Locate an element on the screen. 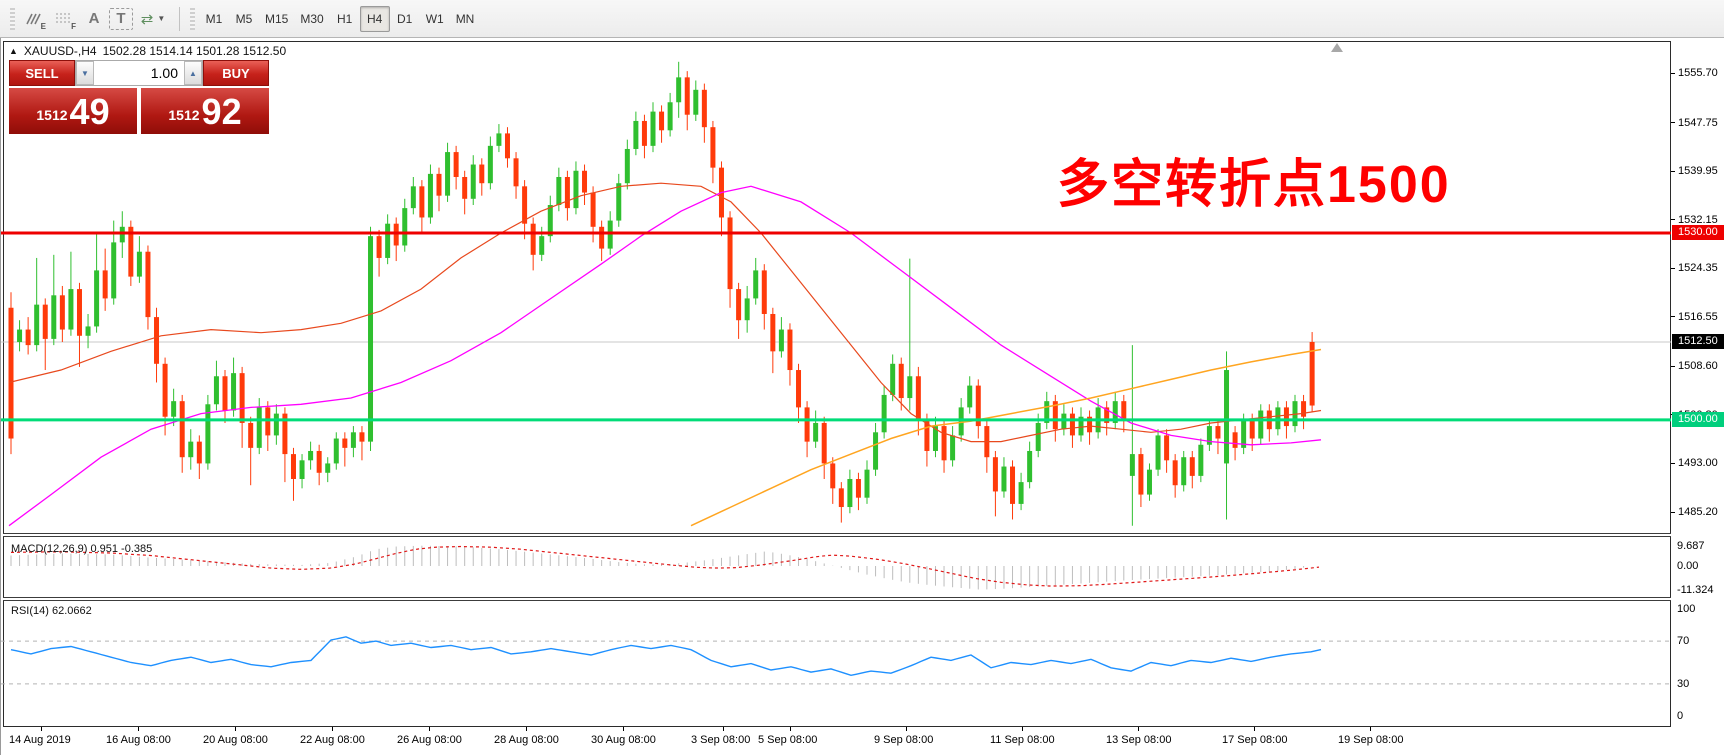  cursor-arrows-icon: ⇄ ▼ is located at coordinates (153, 19).